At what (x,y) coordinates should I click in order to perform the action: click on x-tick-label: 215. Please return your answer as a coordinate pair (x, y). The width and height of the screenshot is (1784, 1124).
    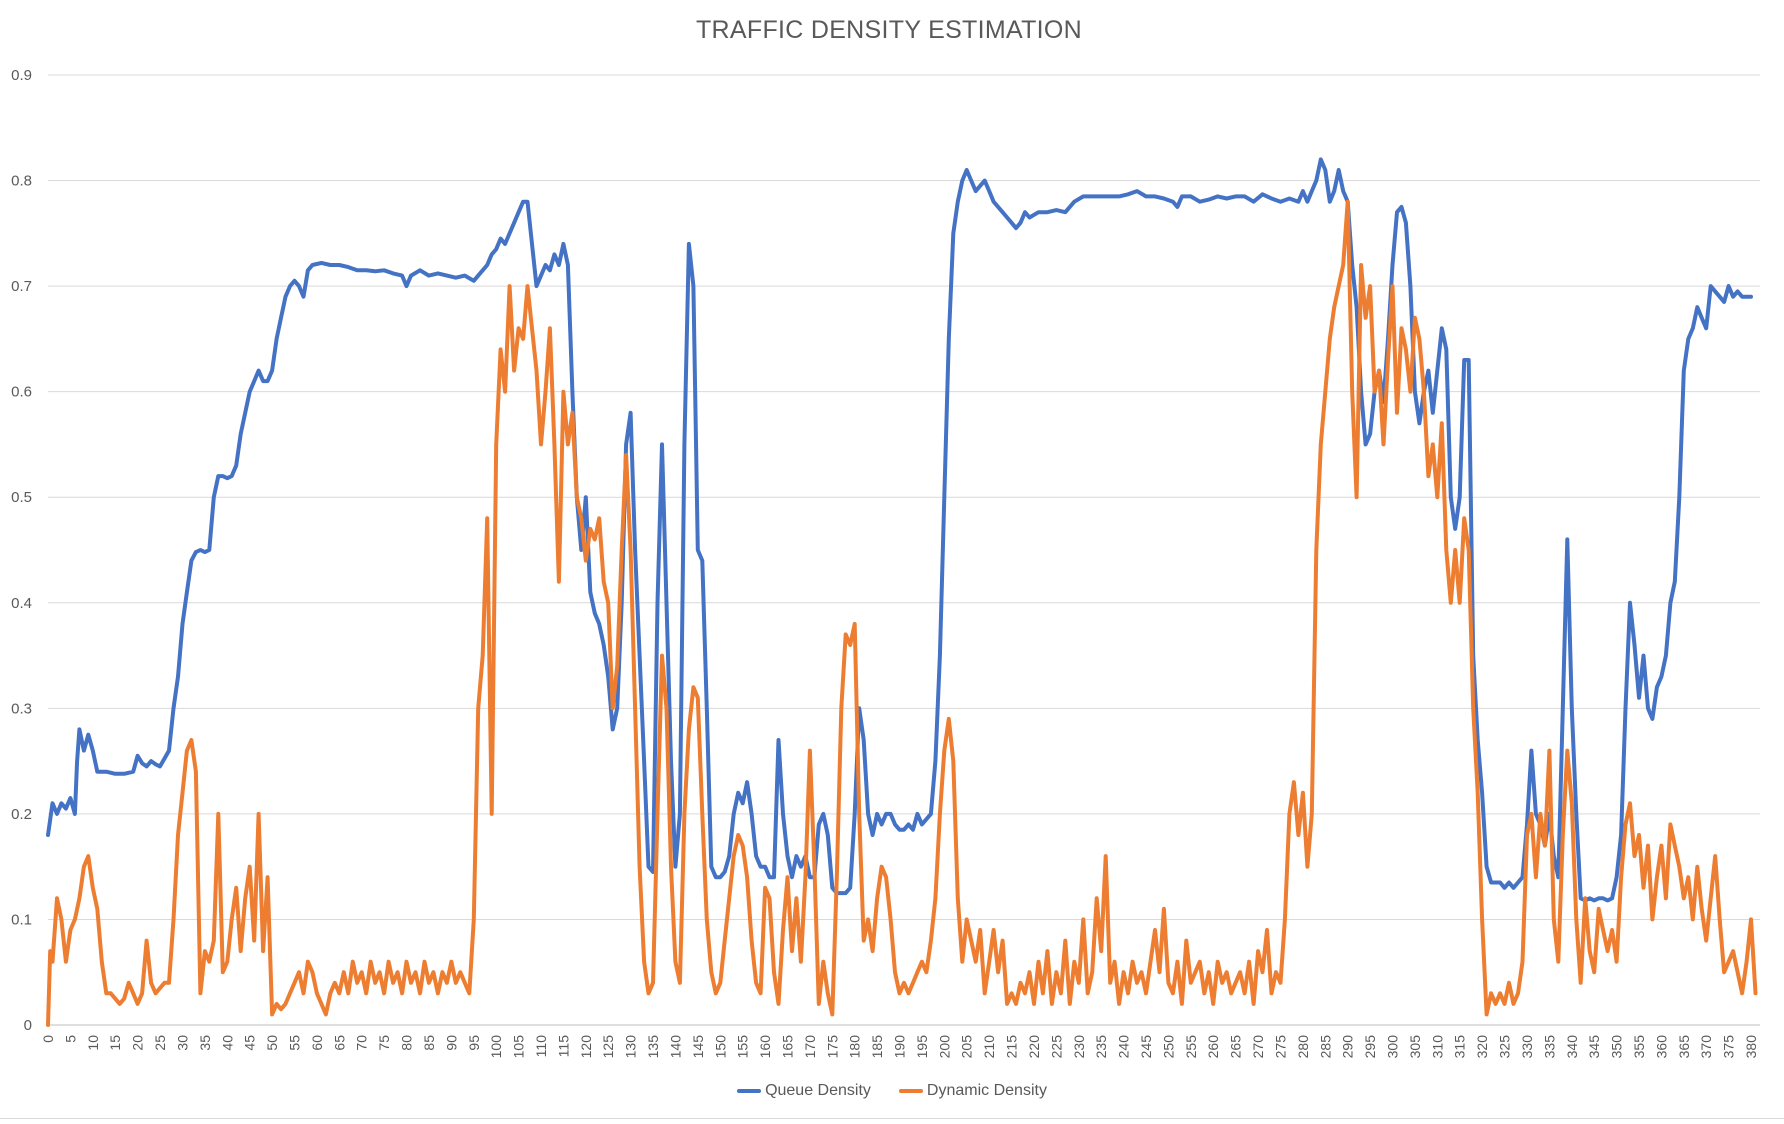
    Looking at the image, I should click on (1012, 1047).